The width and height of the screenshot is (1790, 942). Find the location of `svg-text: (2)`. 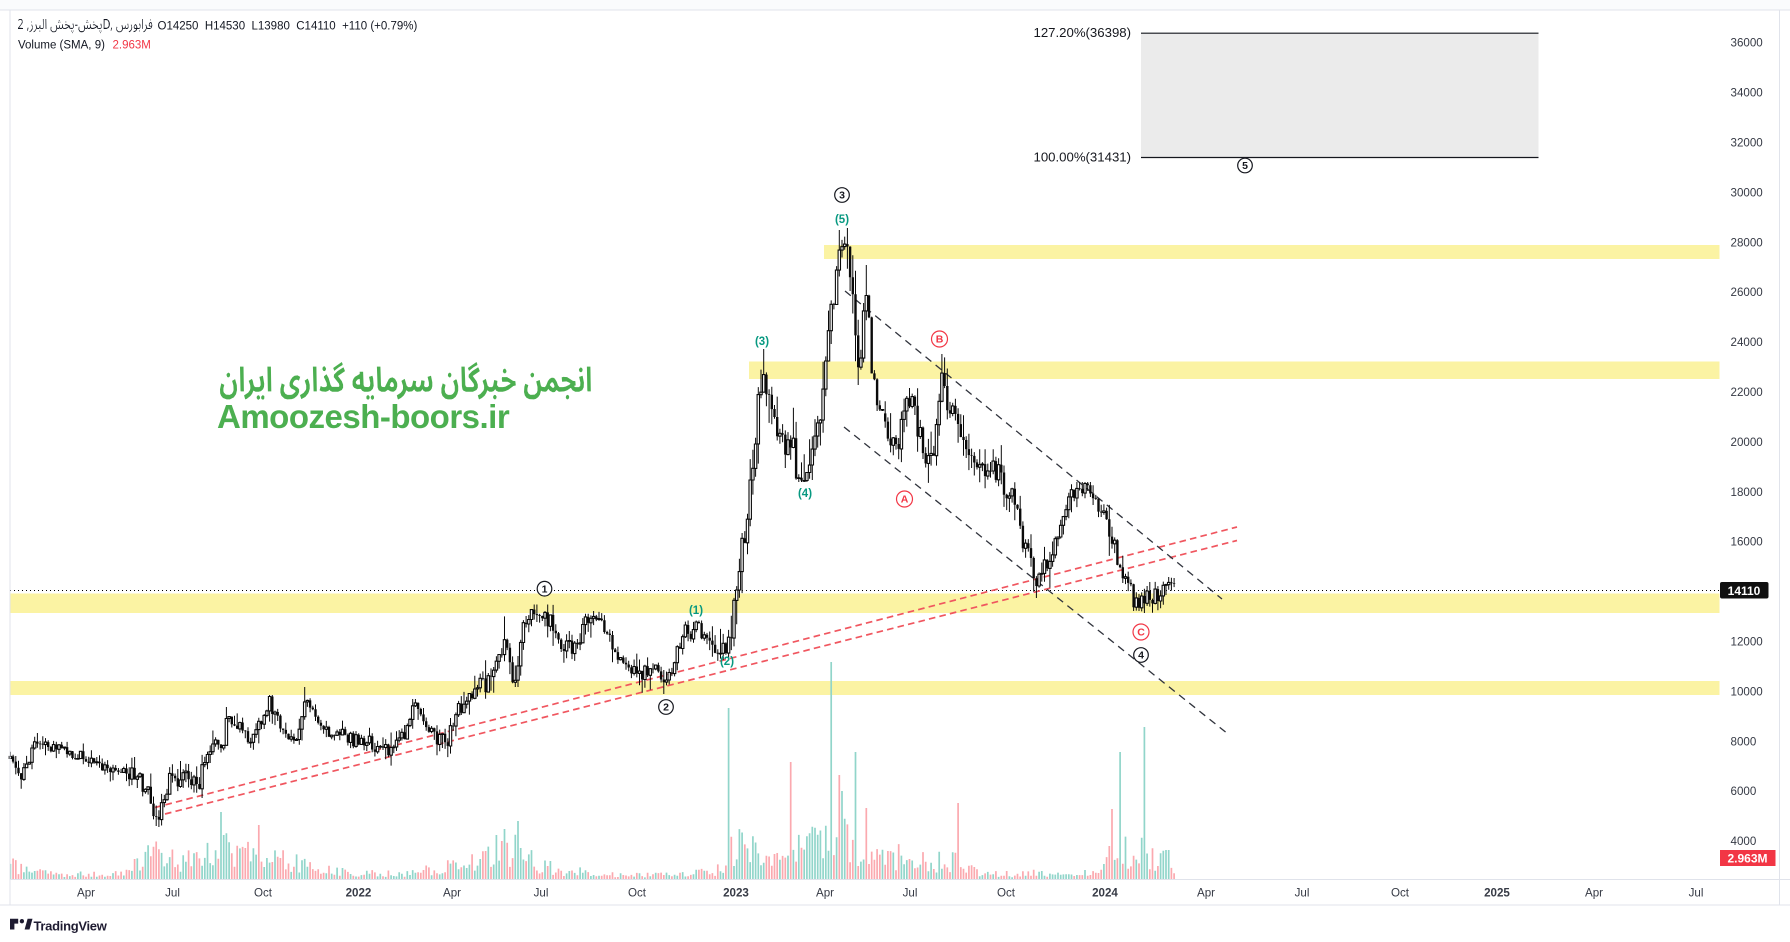

svg-text: (2) is located at coordinates (727, 662).